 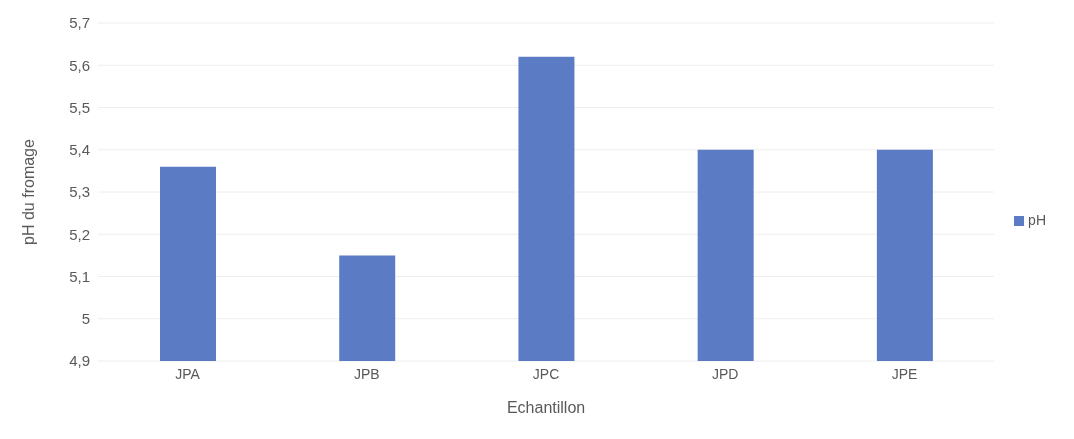 I want to click on y-tick-label: 5,5, so click(x=79, y=107).